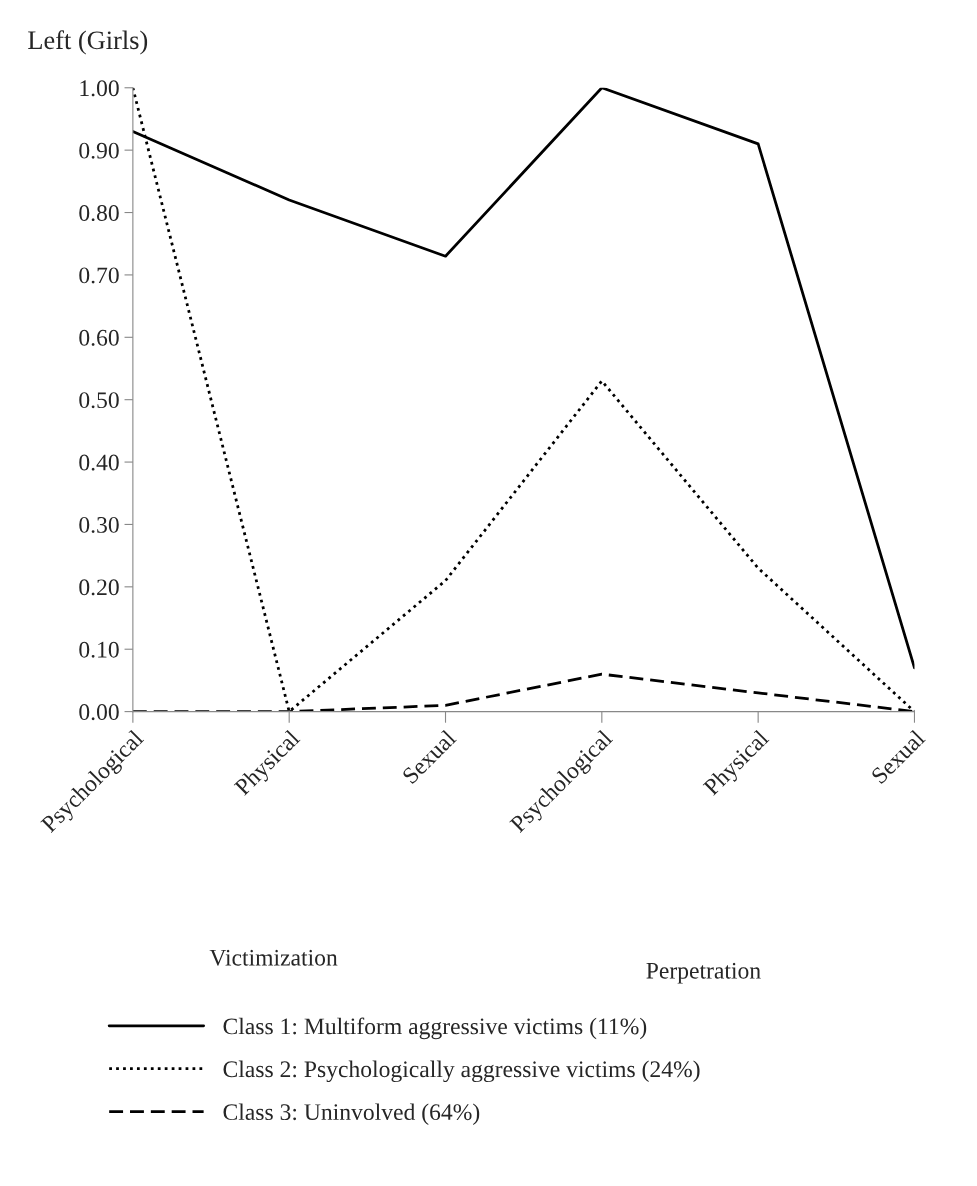 Image resolution: width=977 pixels, height=1186 pixels. What do you see at coordinates (273, 957) in the screenshot?
I see `text: Victimization` at bounding box center [273, 957].